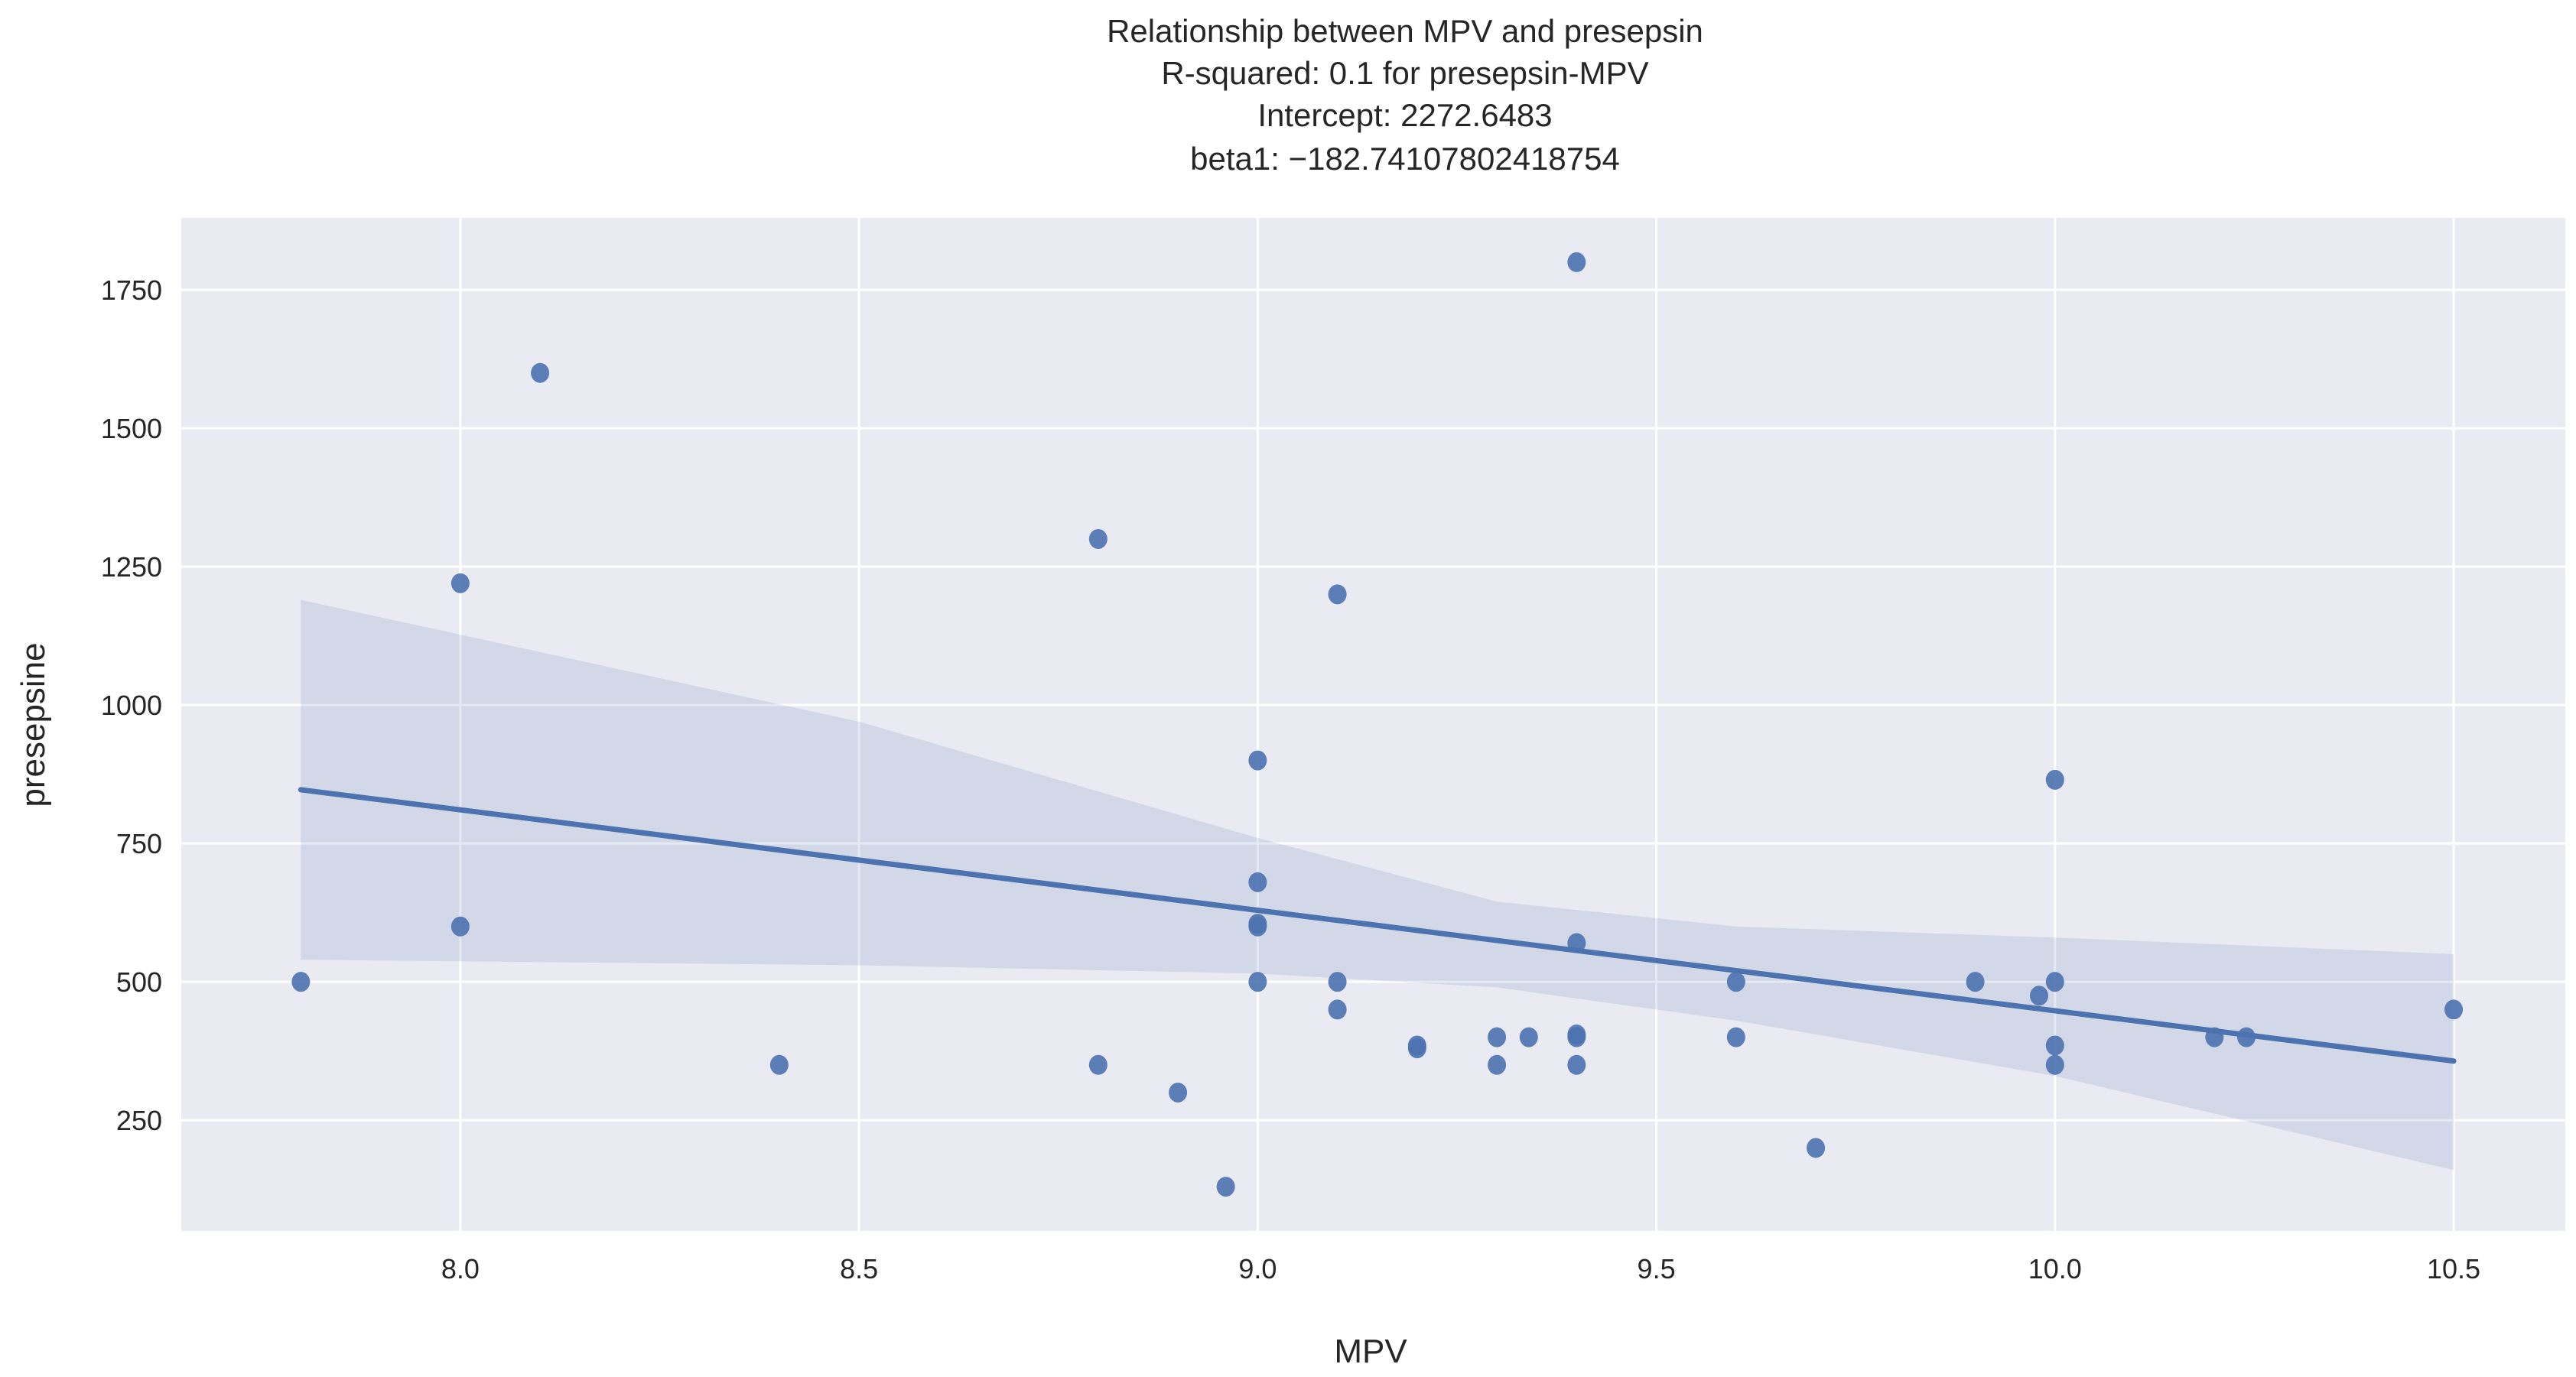  I want to click on y-tick-label: 1750, so click(131, 290).